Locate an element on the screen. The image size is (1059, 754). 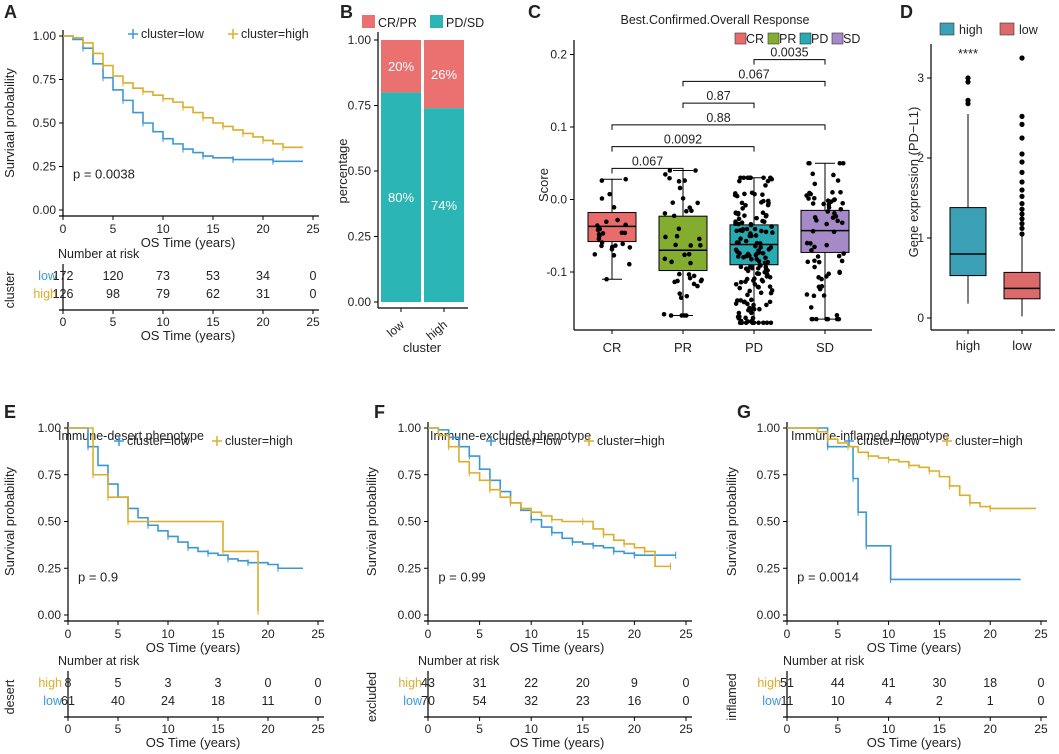
risk-row-label: low is located at coordinates (48, 276).